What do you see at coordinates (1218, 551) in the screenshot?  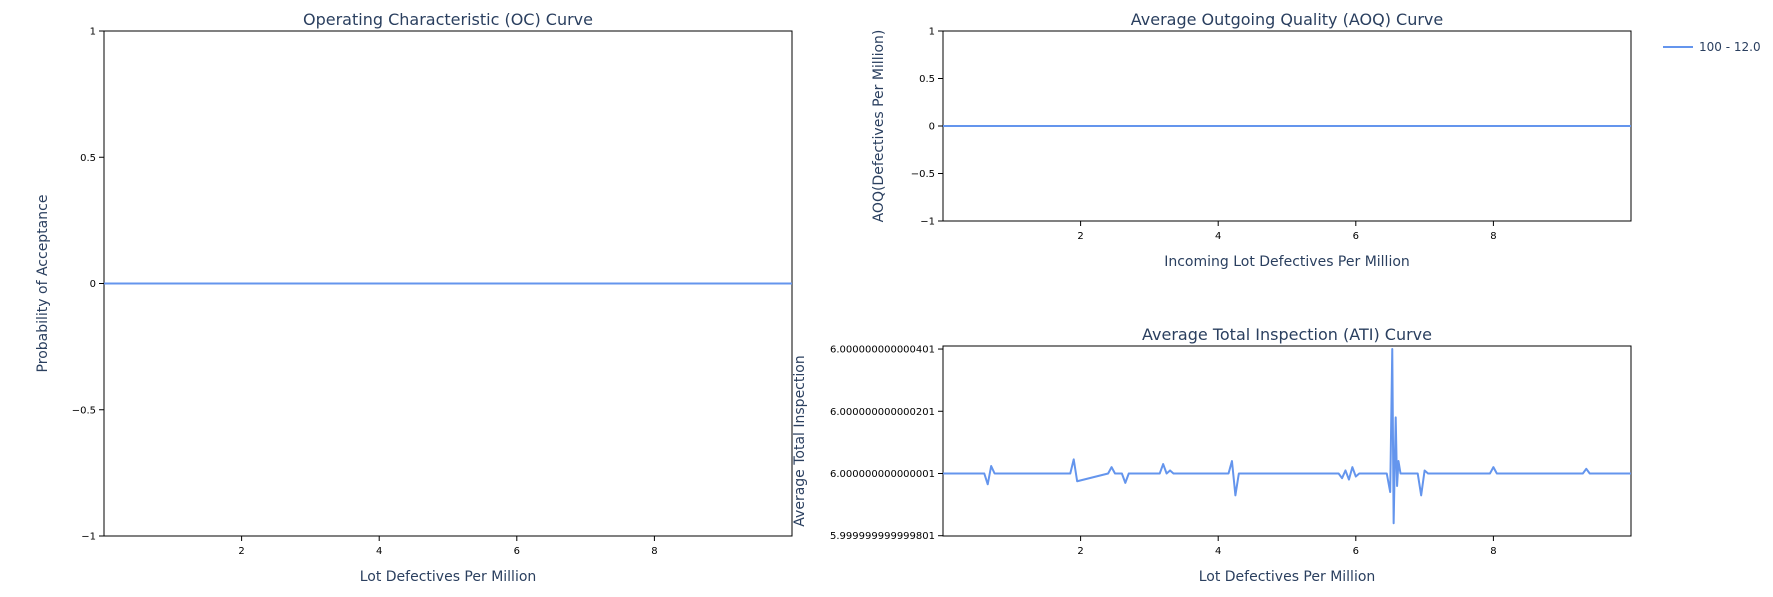 I see `ati-x-tick-label: 4` at bounding box center [1218, 551].